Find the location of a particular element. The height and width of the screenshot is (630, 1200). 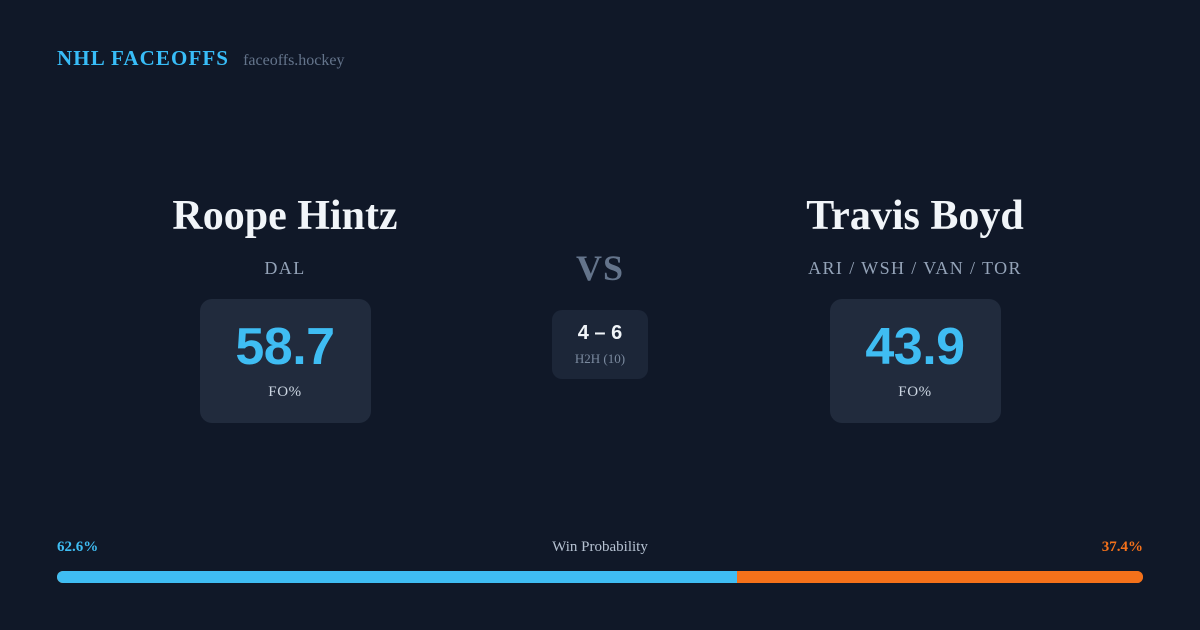

player-right-teams: ARI / WSH / VAN / TOR is located at coordinates (915, 268).